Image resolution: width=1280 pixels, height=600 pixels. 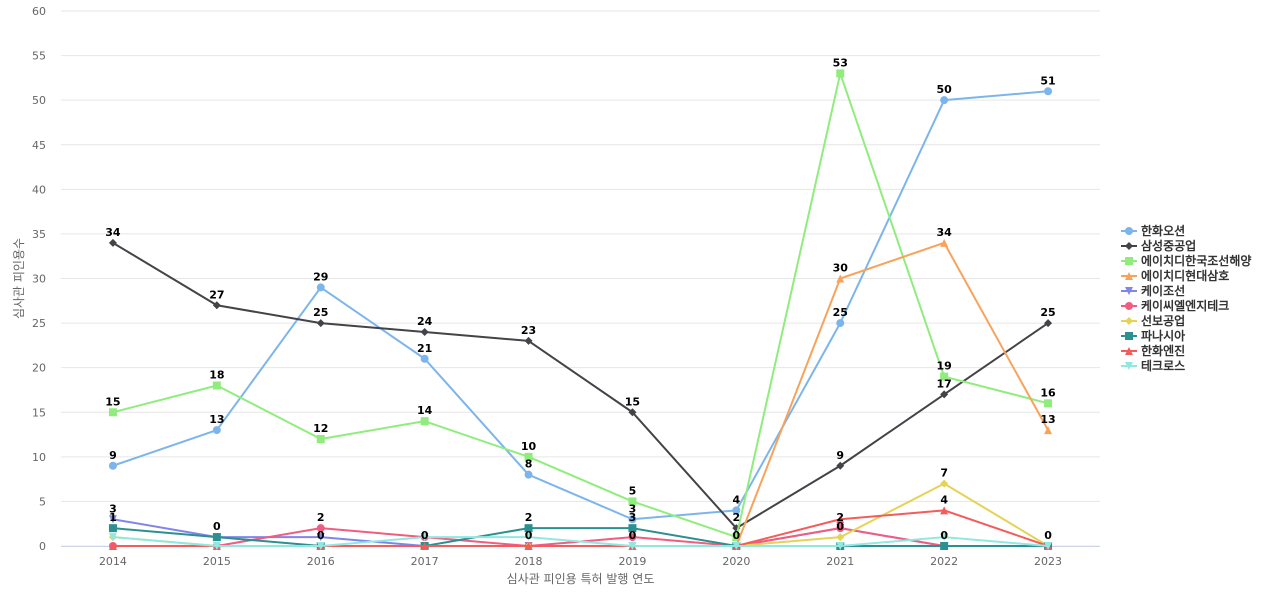 I want to click on y-tick-label: 50, so click(x=39, y=100).